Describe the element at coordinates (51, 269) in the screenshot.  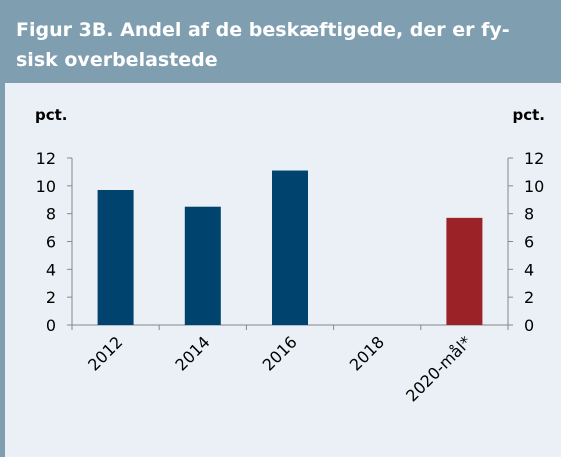
I see `y-tick-label: 4` at that location.